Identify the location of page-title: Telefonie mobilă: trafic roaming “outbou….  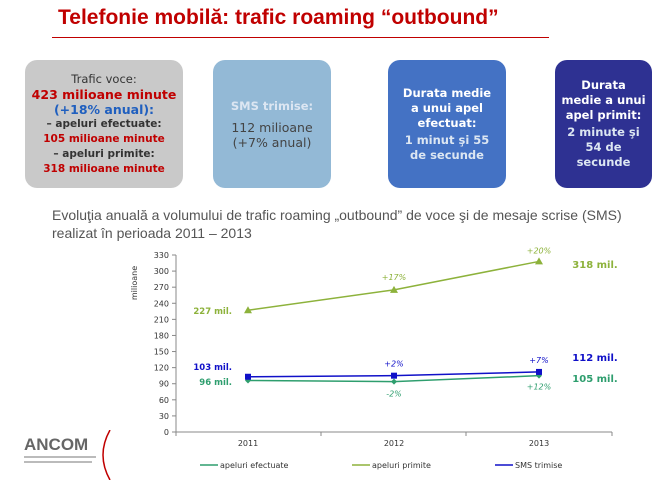
(278, 17).